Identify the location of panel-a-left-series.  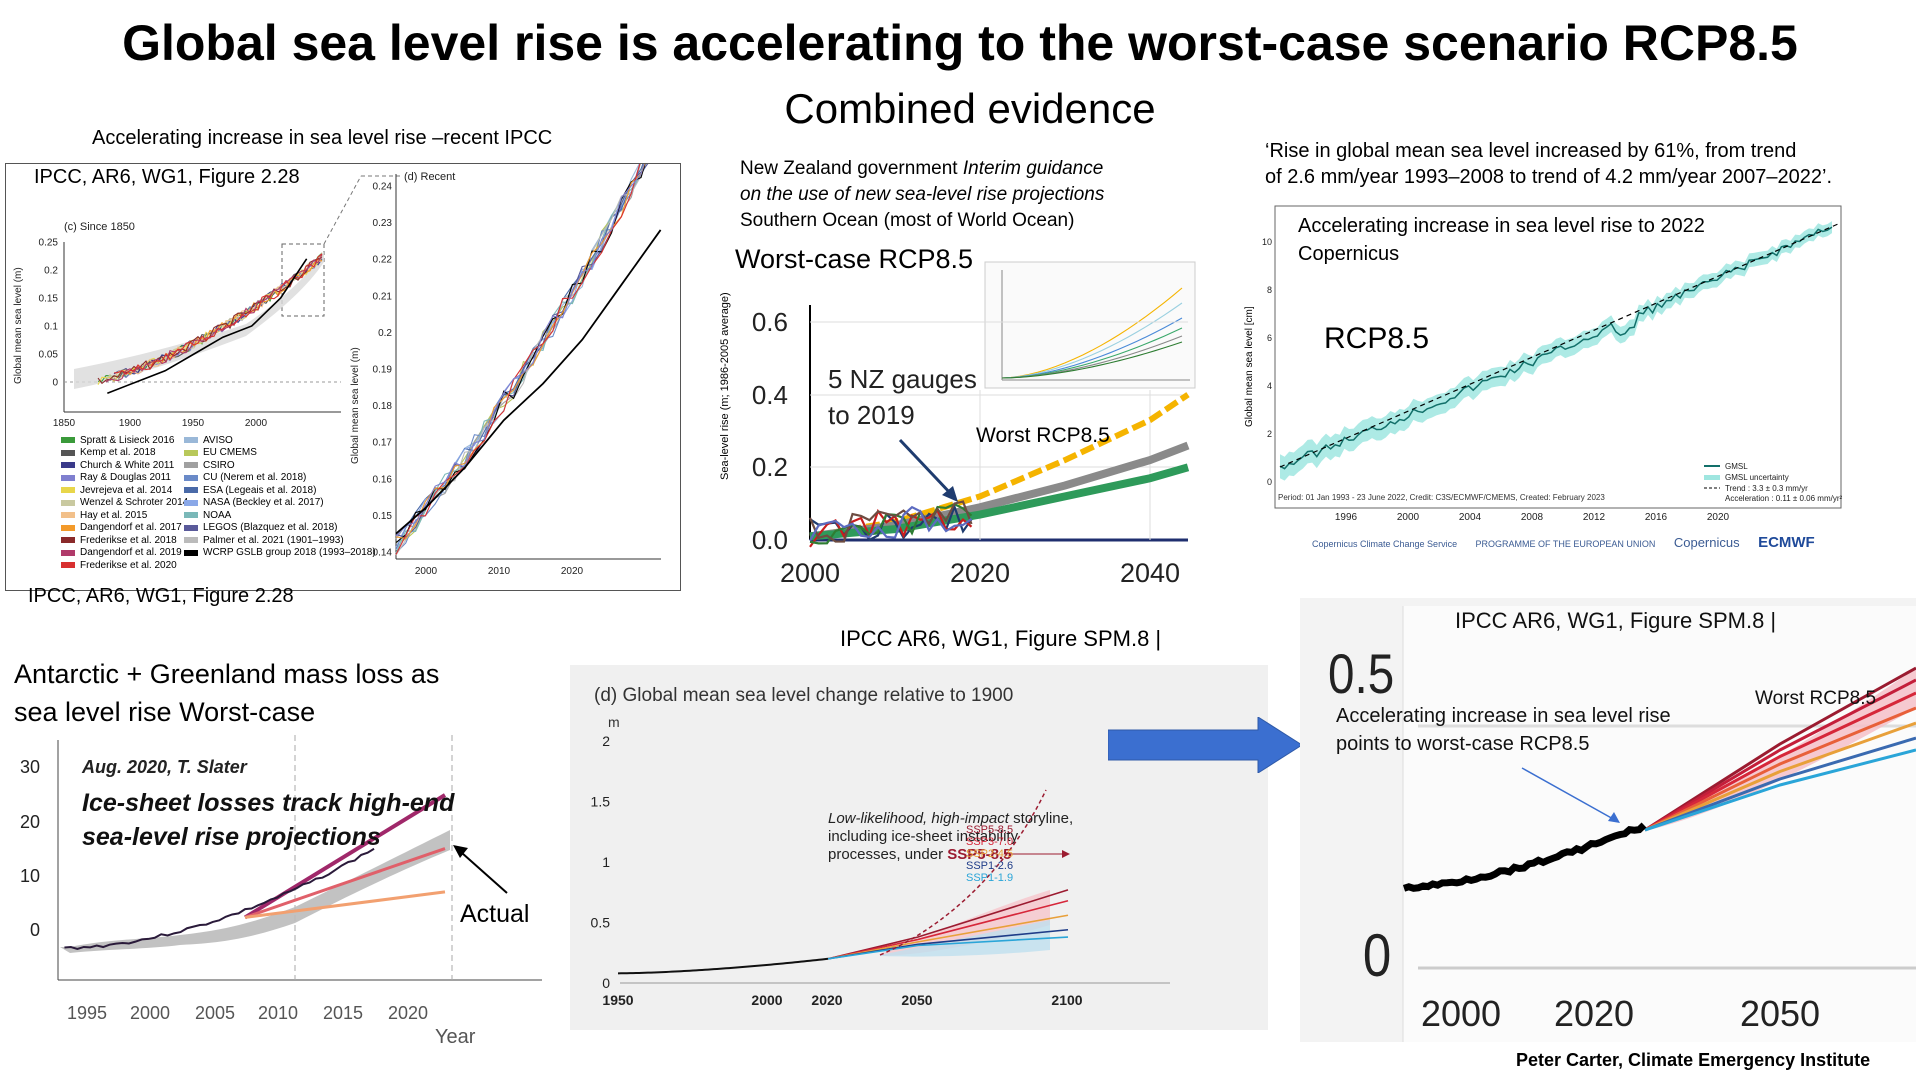
(210, 321).